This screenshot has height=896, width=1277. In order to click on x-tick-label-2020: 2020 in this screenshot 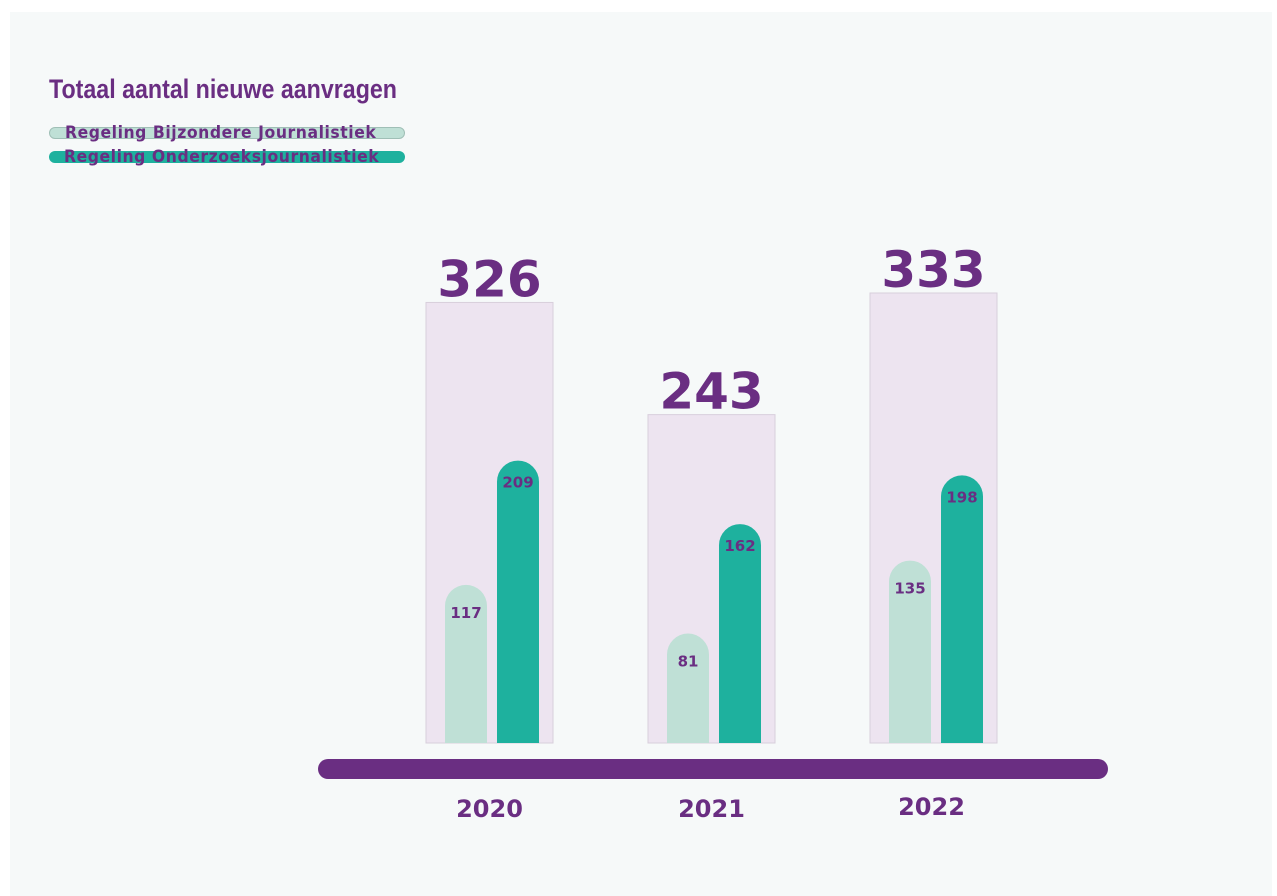, I will do `click(489, 809)`.